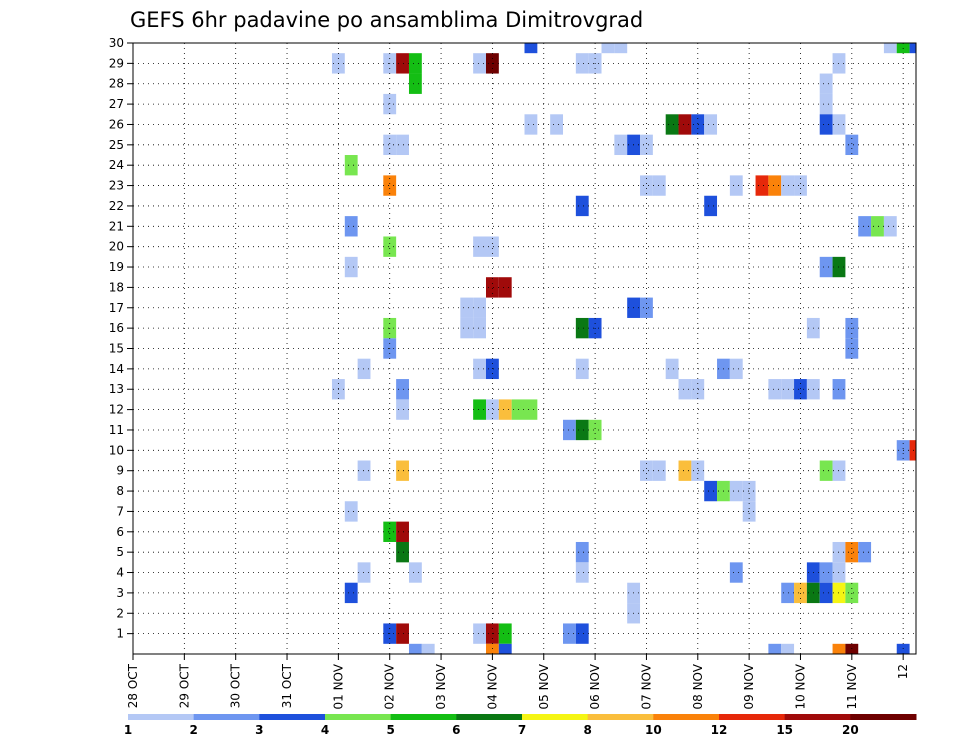 The image size is (960, 742). I want to click on y-tick-label: 15, so click(116, 349).